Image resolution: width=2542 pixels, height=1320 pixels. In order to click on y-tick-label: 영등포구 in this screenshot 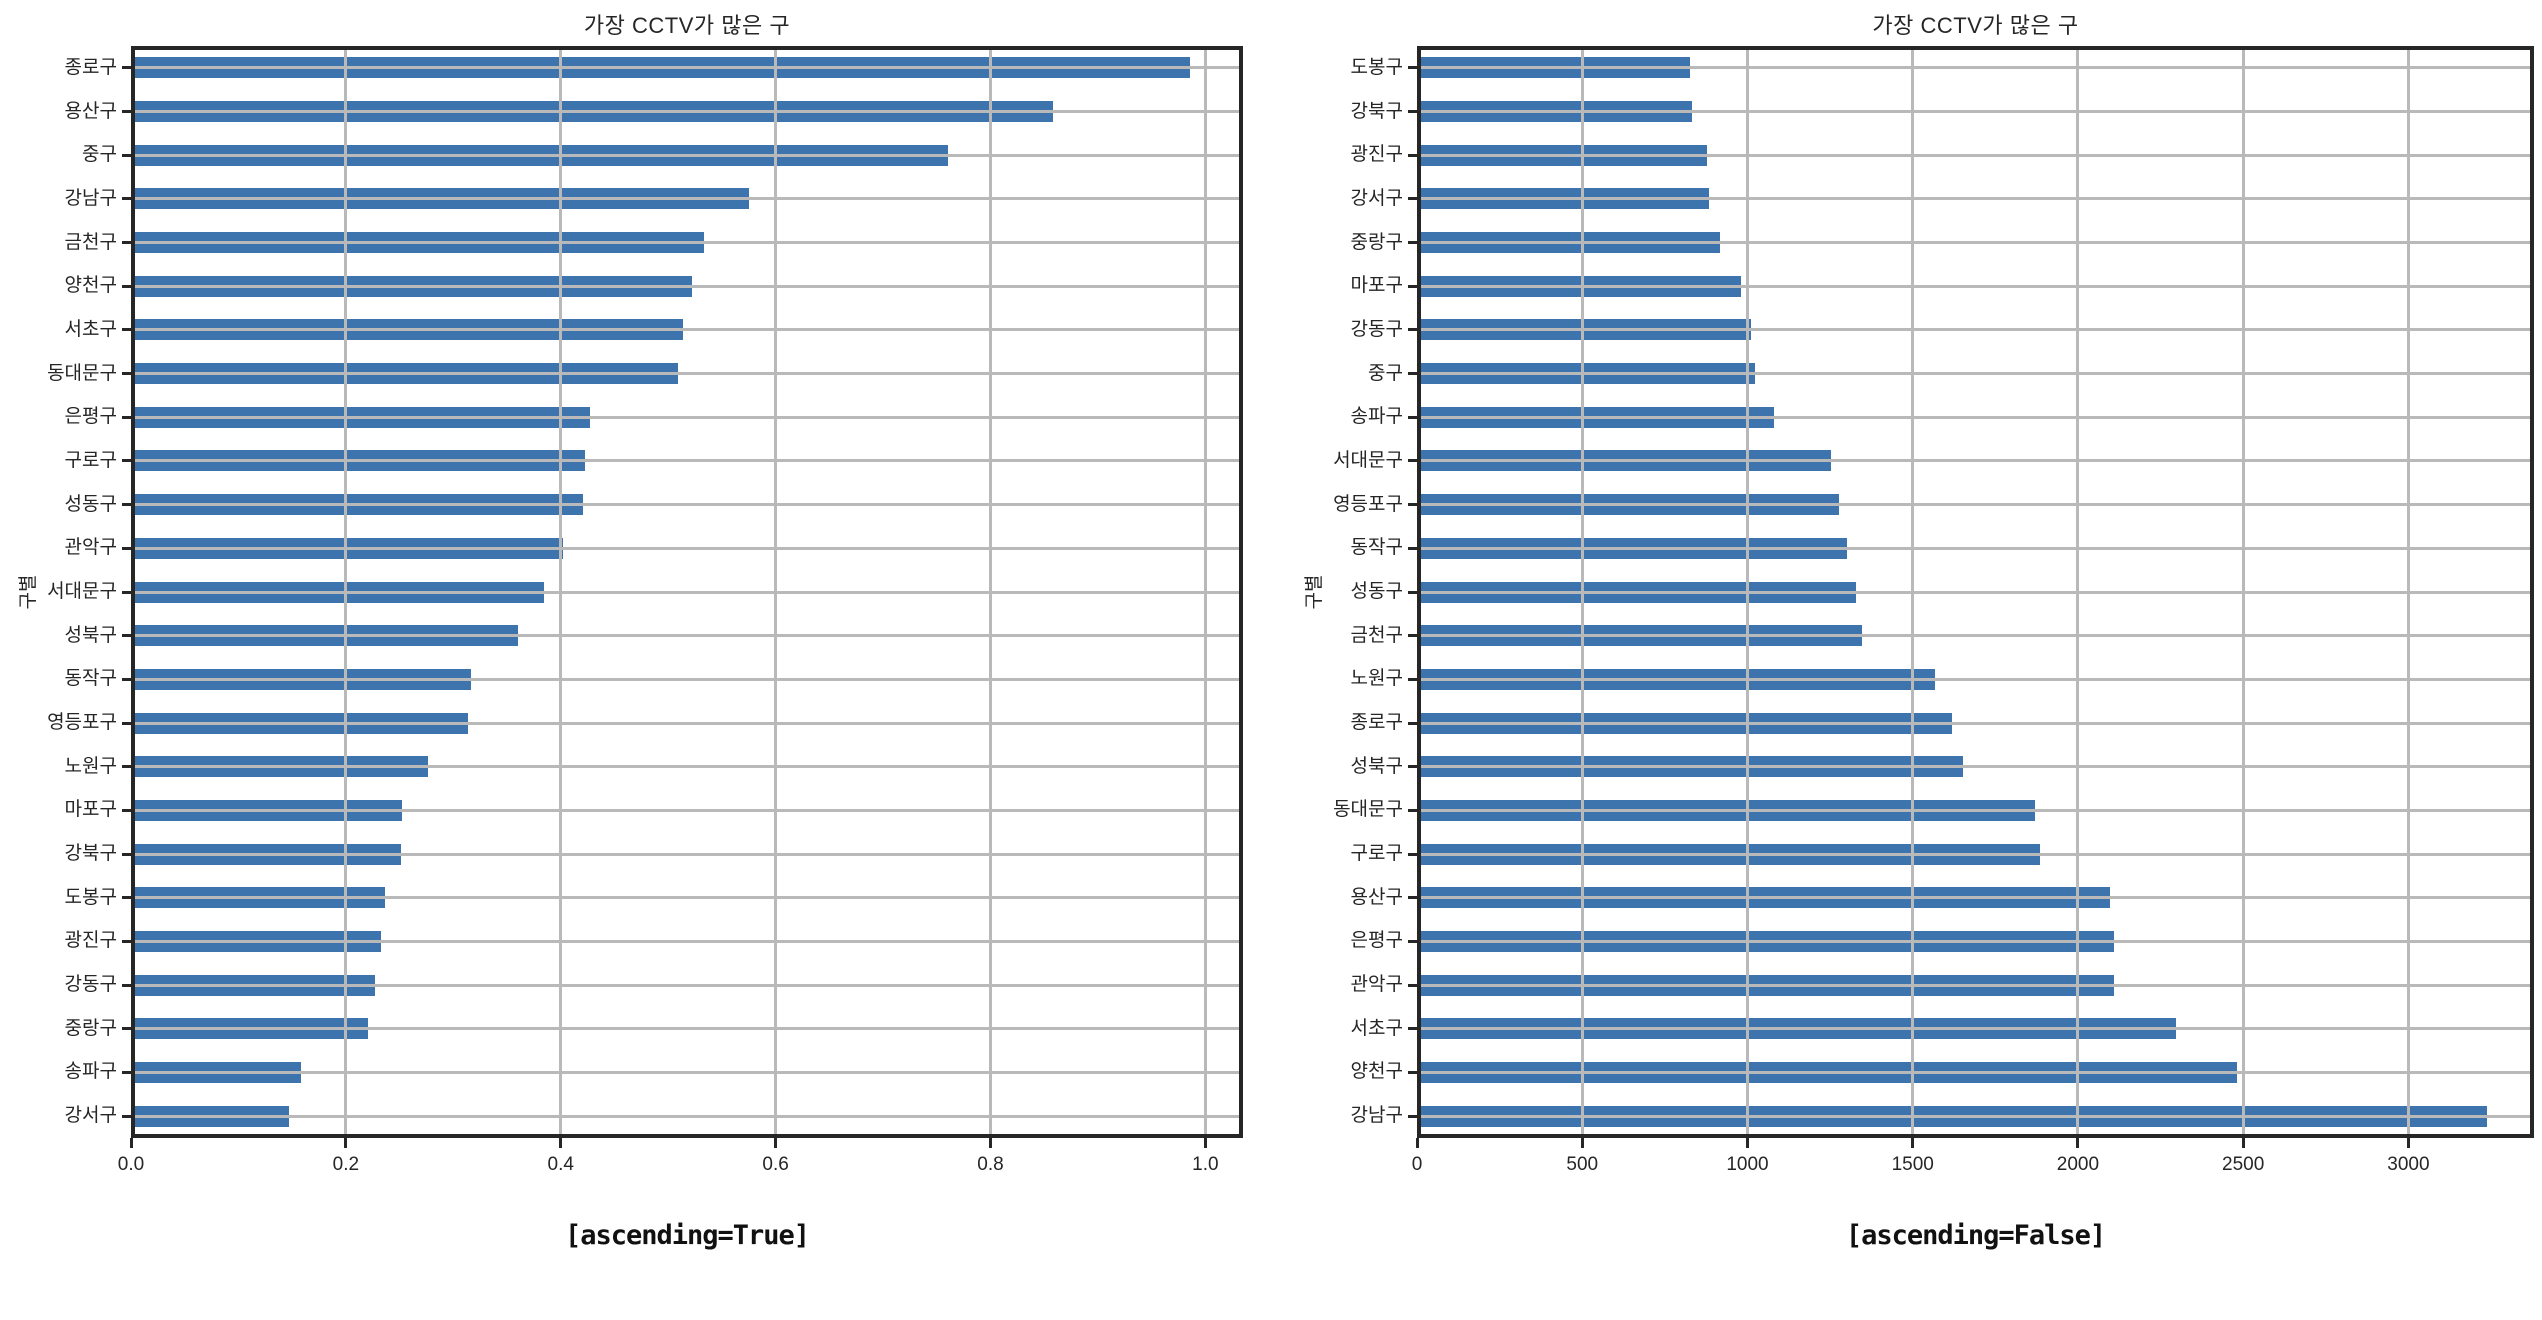, I will do `click(82, 723)`.